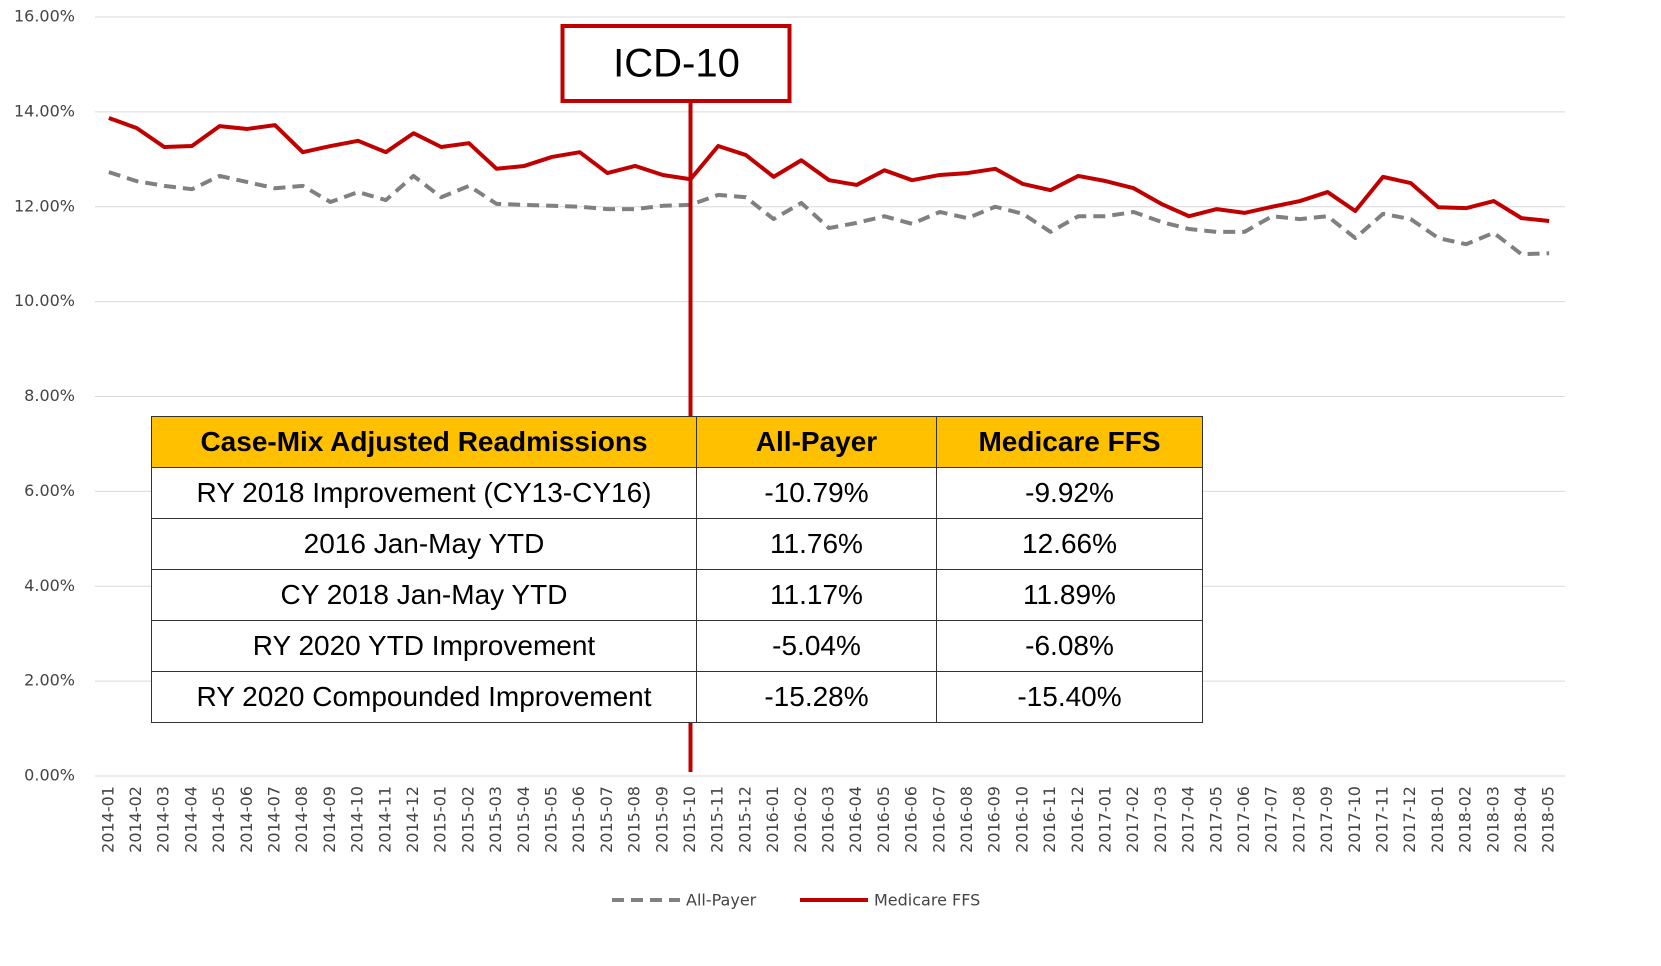 This screenshot has height=966, width=1661. I want to click on table-row: RY 2020 YTD Improvement -5.04% -6.08%, so click(677, 646).